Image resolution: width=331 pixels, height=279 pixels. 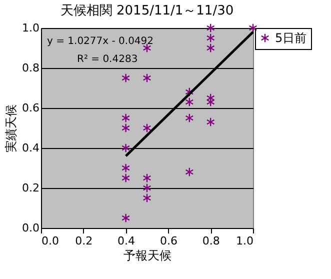 What do you see at coordinates (31, 148) in the screenshot?
I see `y-tick-label: 0.4` at bounding box center [31, 148].